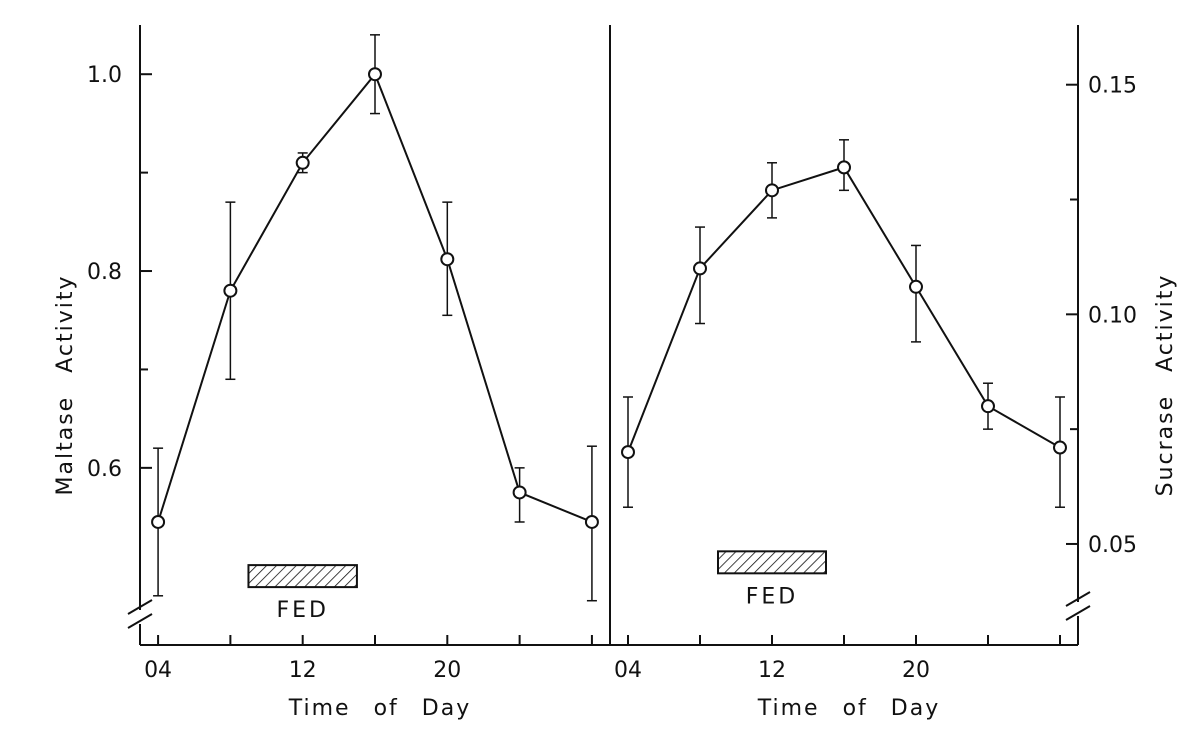 This screenshot has height=732, width=1199. What do you see at coordinates (1112, 545) in the screenshot?
I see `sucrase-y-tick-label: 0.05` at bounding box center [1112, 545].